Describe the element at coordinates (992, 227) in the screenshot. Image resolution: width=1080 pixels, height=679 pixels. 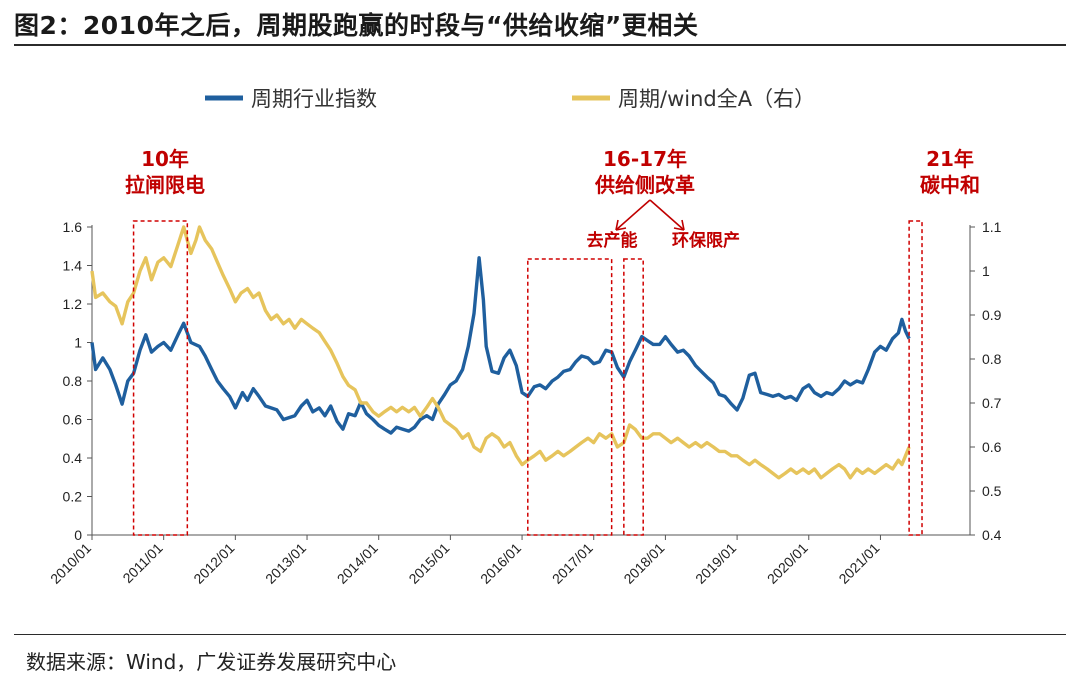
I see `y-right-tick-label: 1.1` at that location.